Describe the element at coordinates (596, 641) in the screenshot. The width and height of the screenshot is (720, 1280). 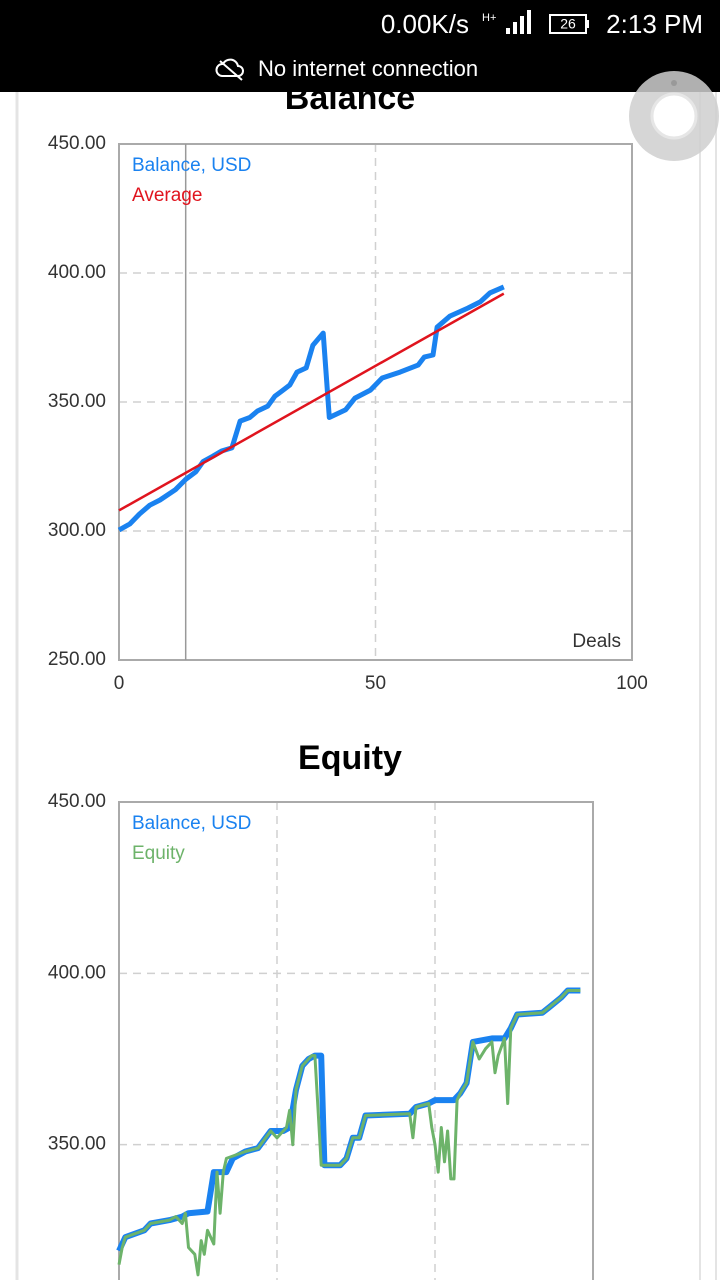
I see `x-axis-label: Deals` at that location.